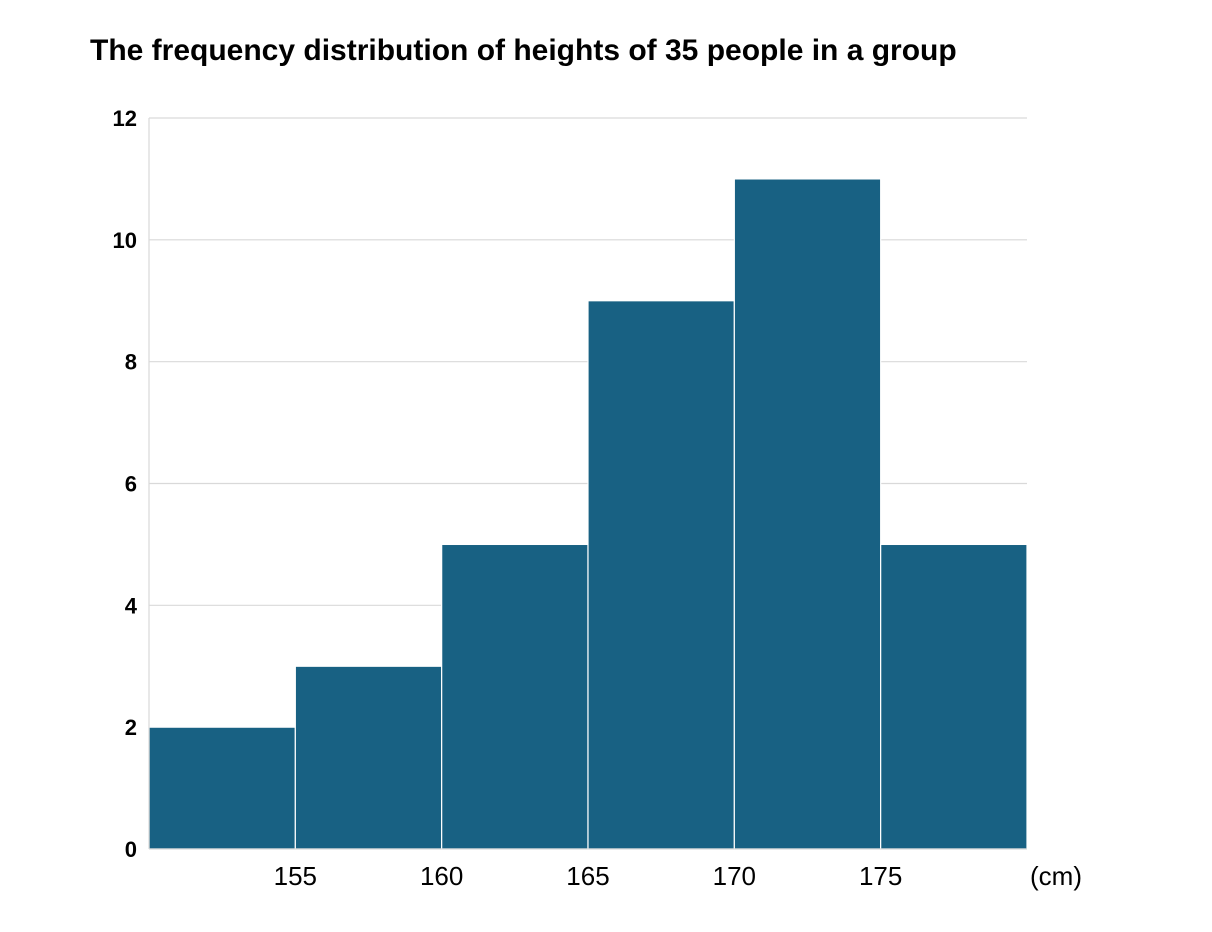 The image size is (1212, 932). Describe the element at coordinates (295, 876) in the screenshot. I see `x-tick-label-155: 155` at that location.